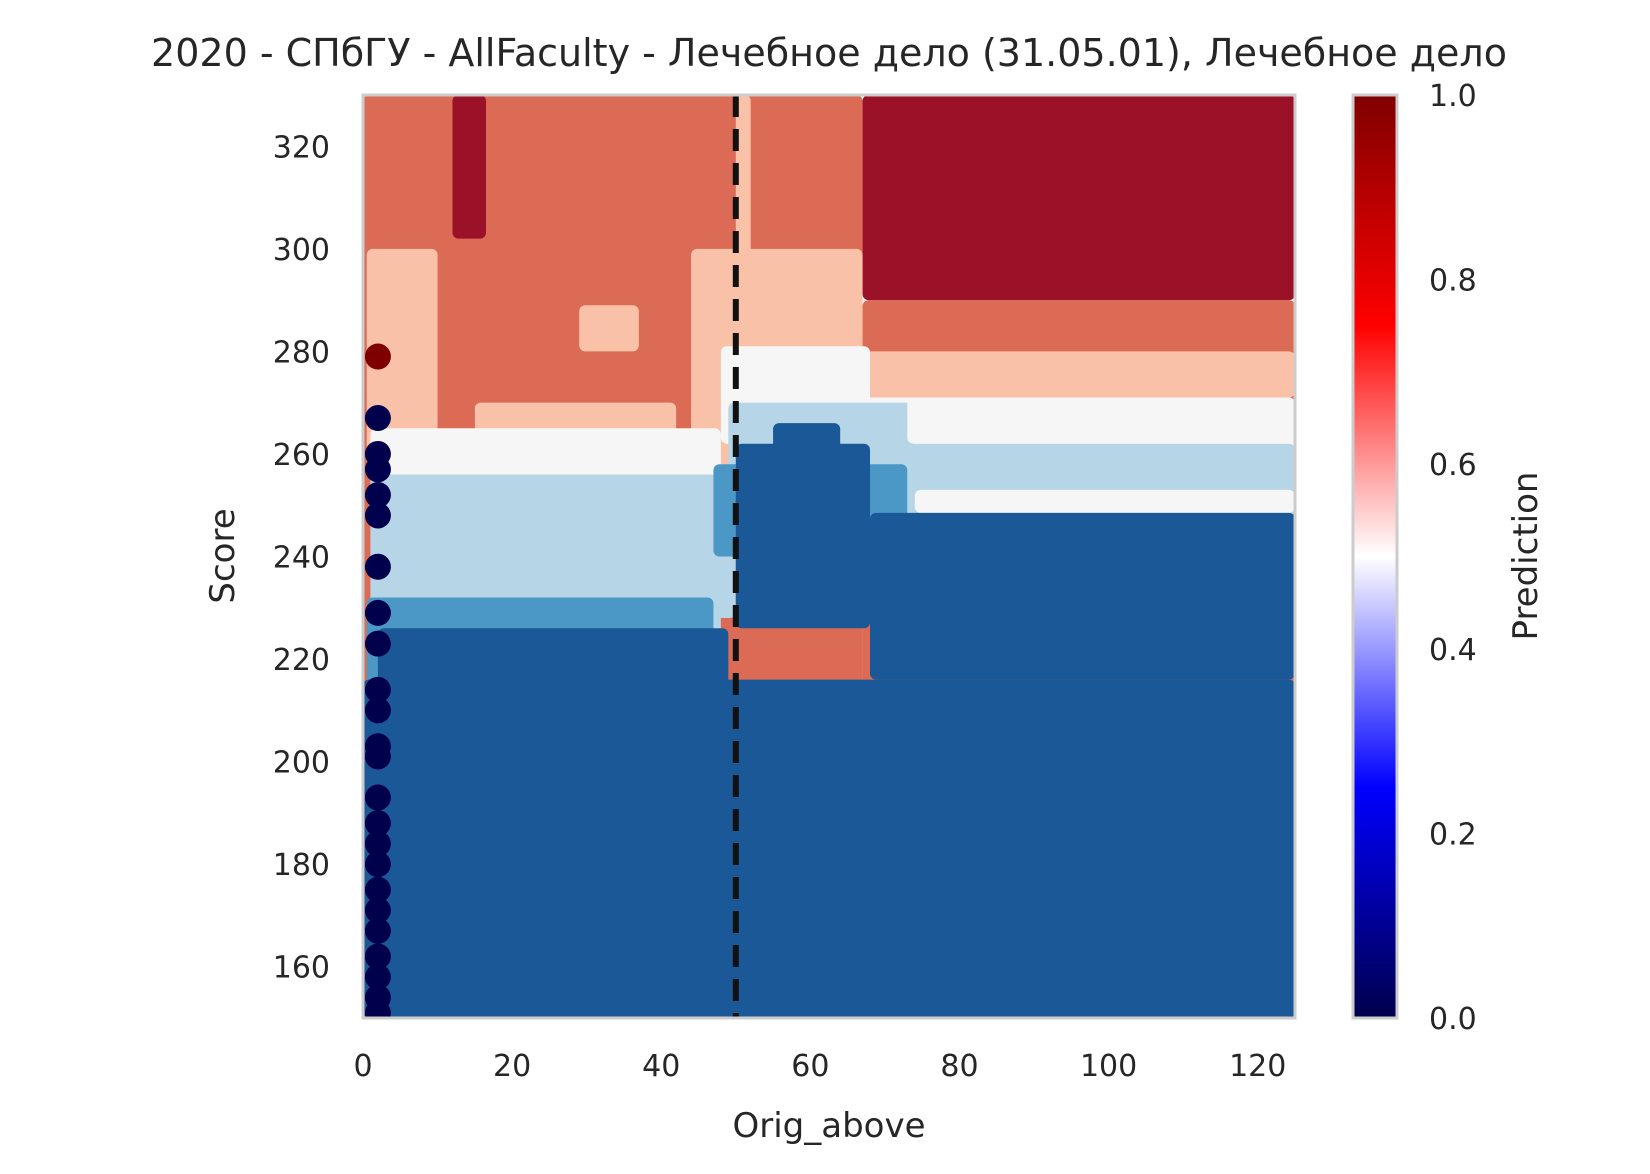 The image size is (1650, 1174). Describe the element at coordinates (1453, 650) in the screenshot. I see `colorbar-tick-label: 0.4` at that location.